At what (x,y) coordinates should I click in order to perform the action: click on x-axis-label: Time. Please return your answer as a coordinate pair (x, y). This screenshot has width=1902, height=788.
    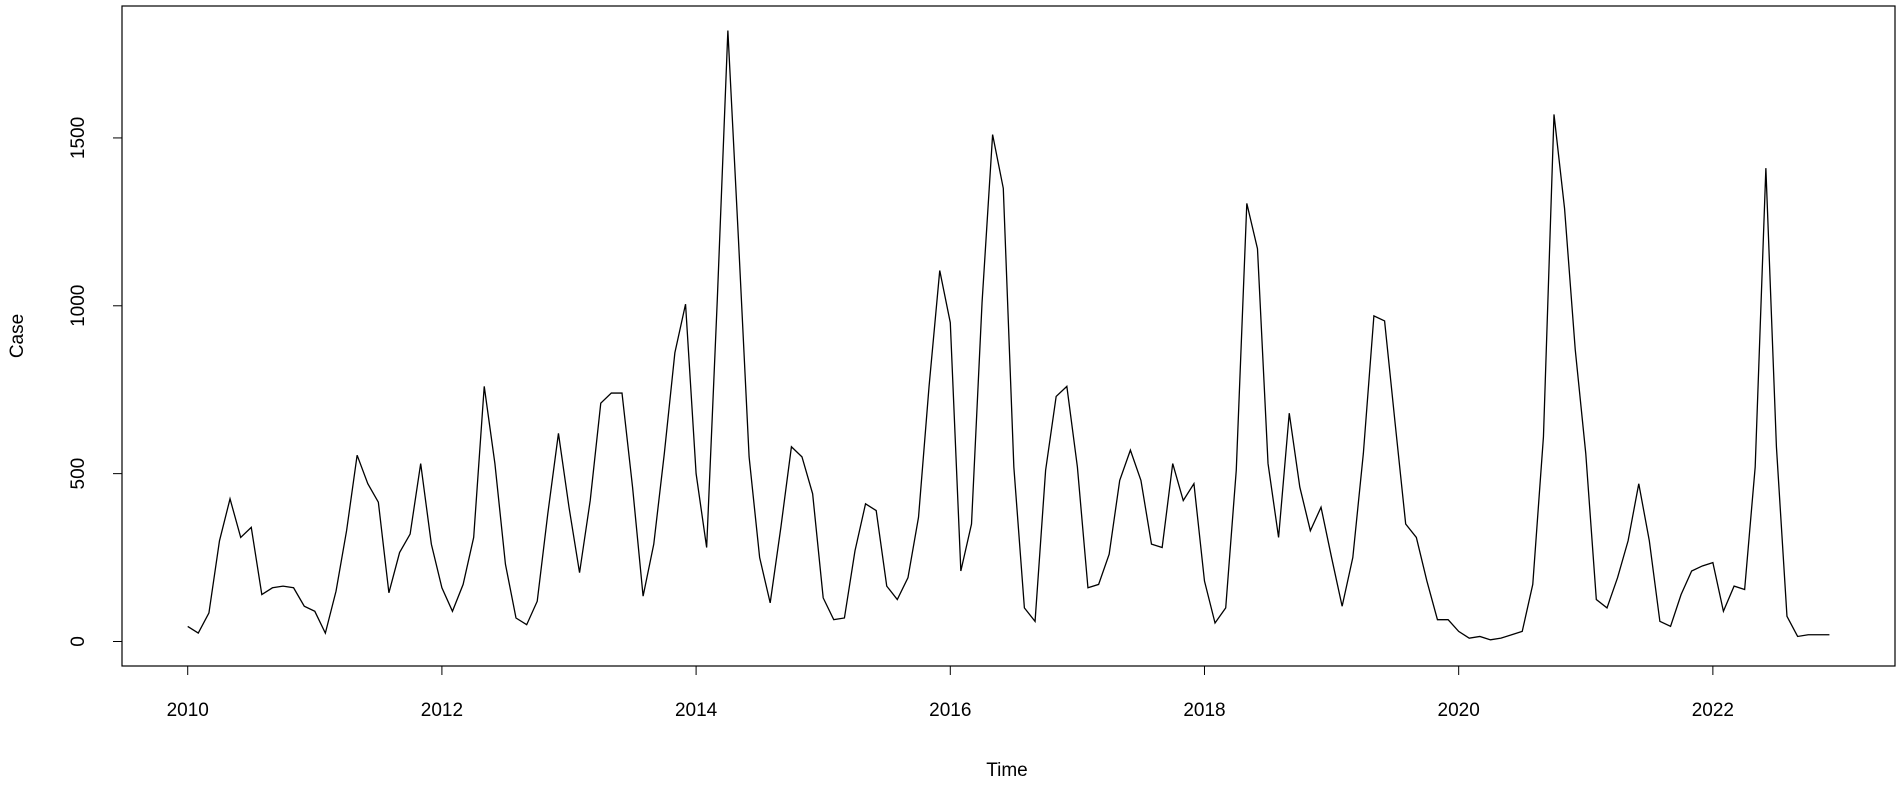
    Looking at the image, I should click on (1007, 770).